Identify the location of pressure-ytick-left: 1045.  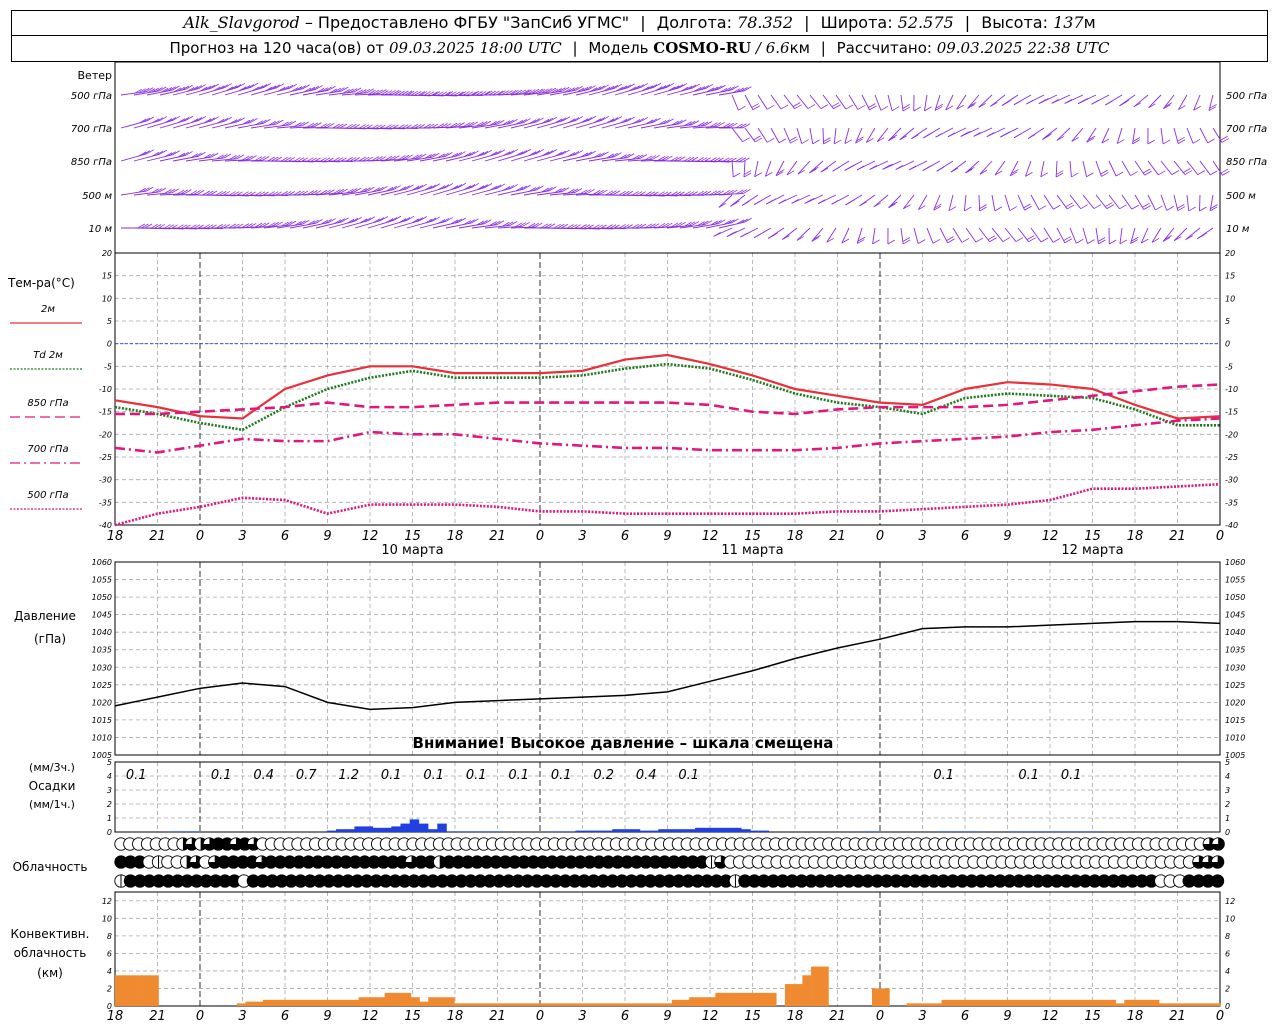
(102, 615).